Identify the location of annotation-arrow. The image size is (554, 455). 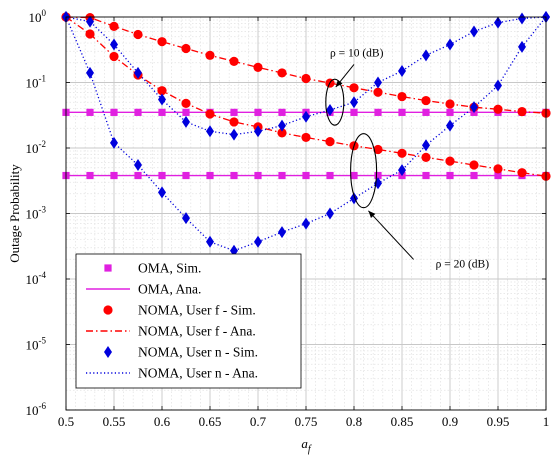
(391, 235).